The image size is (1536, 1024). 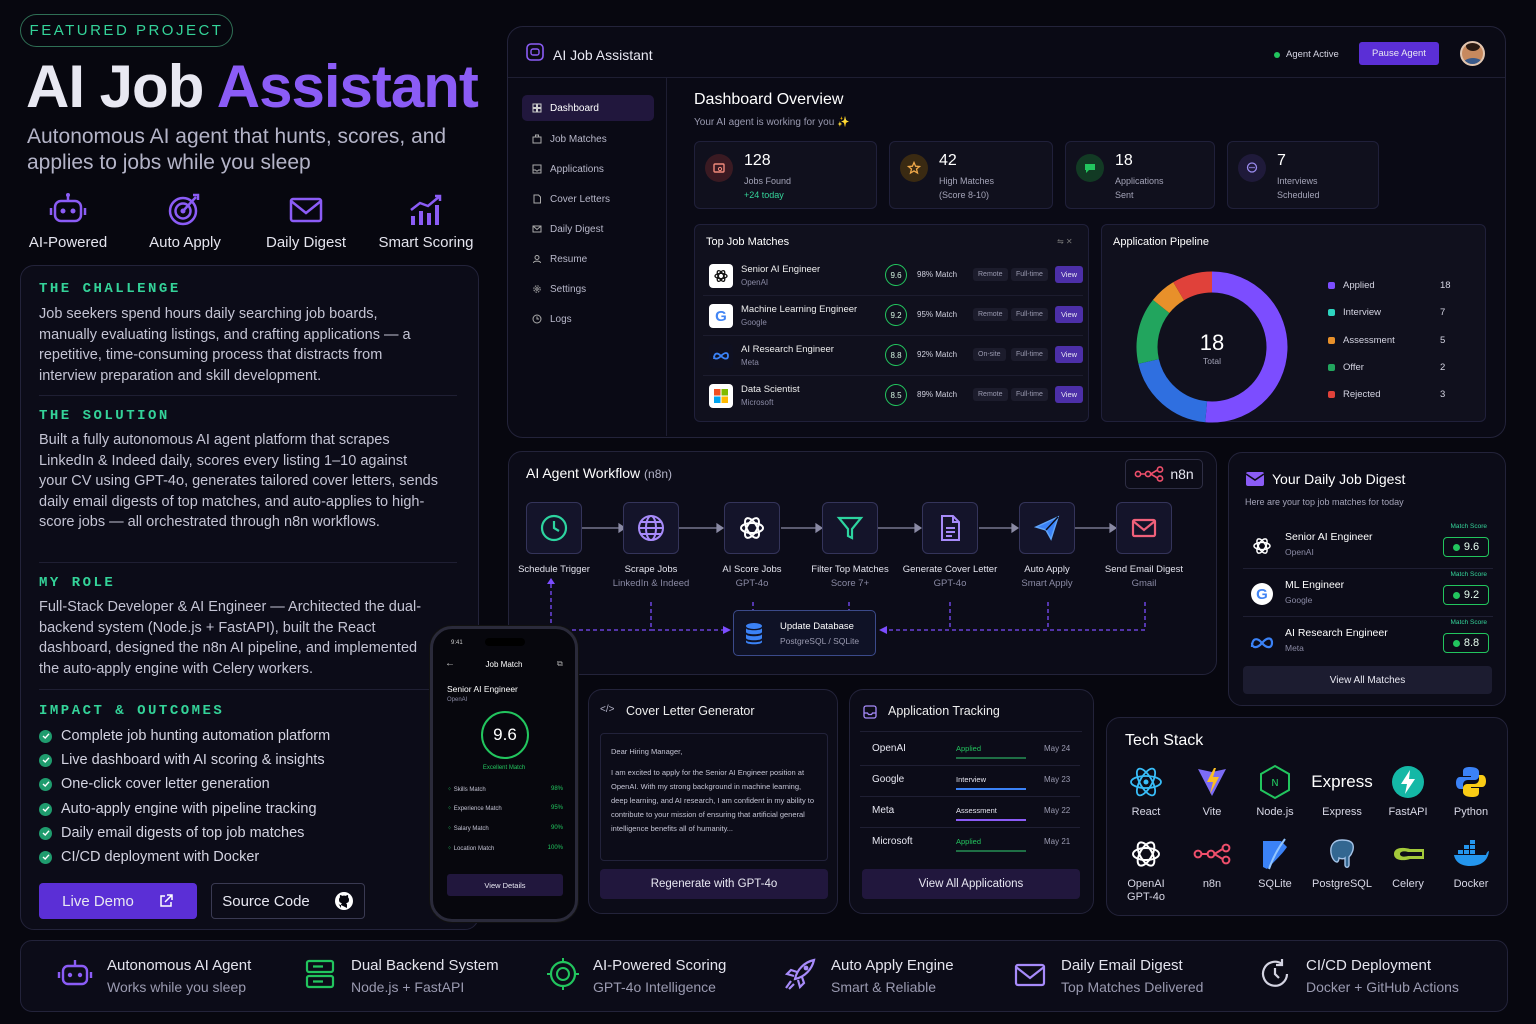 I want to click on grid-icon, so click(x=537, y=108).